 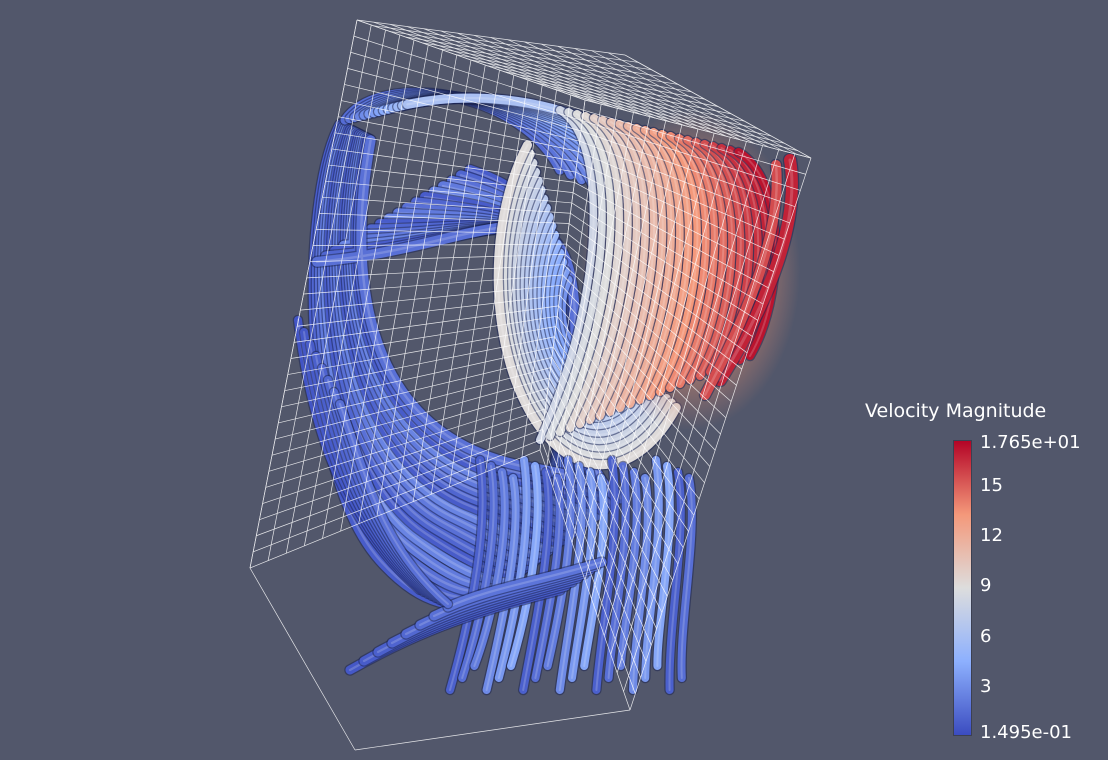 I want to click on legend-max-label: 1.765e+01, so click(x=1030, y=442).